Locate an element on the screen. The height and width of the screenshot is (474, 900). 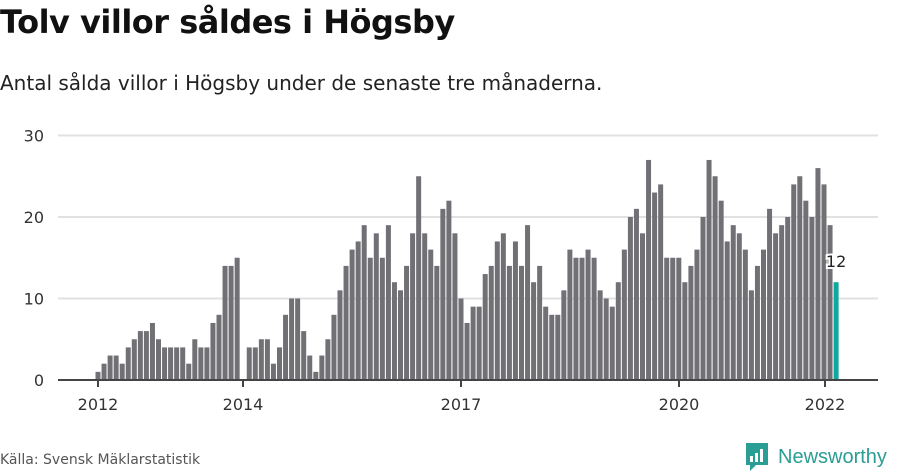
last-value-annotation: 12 is located at coordinates (836, 261).